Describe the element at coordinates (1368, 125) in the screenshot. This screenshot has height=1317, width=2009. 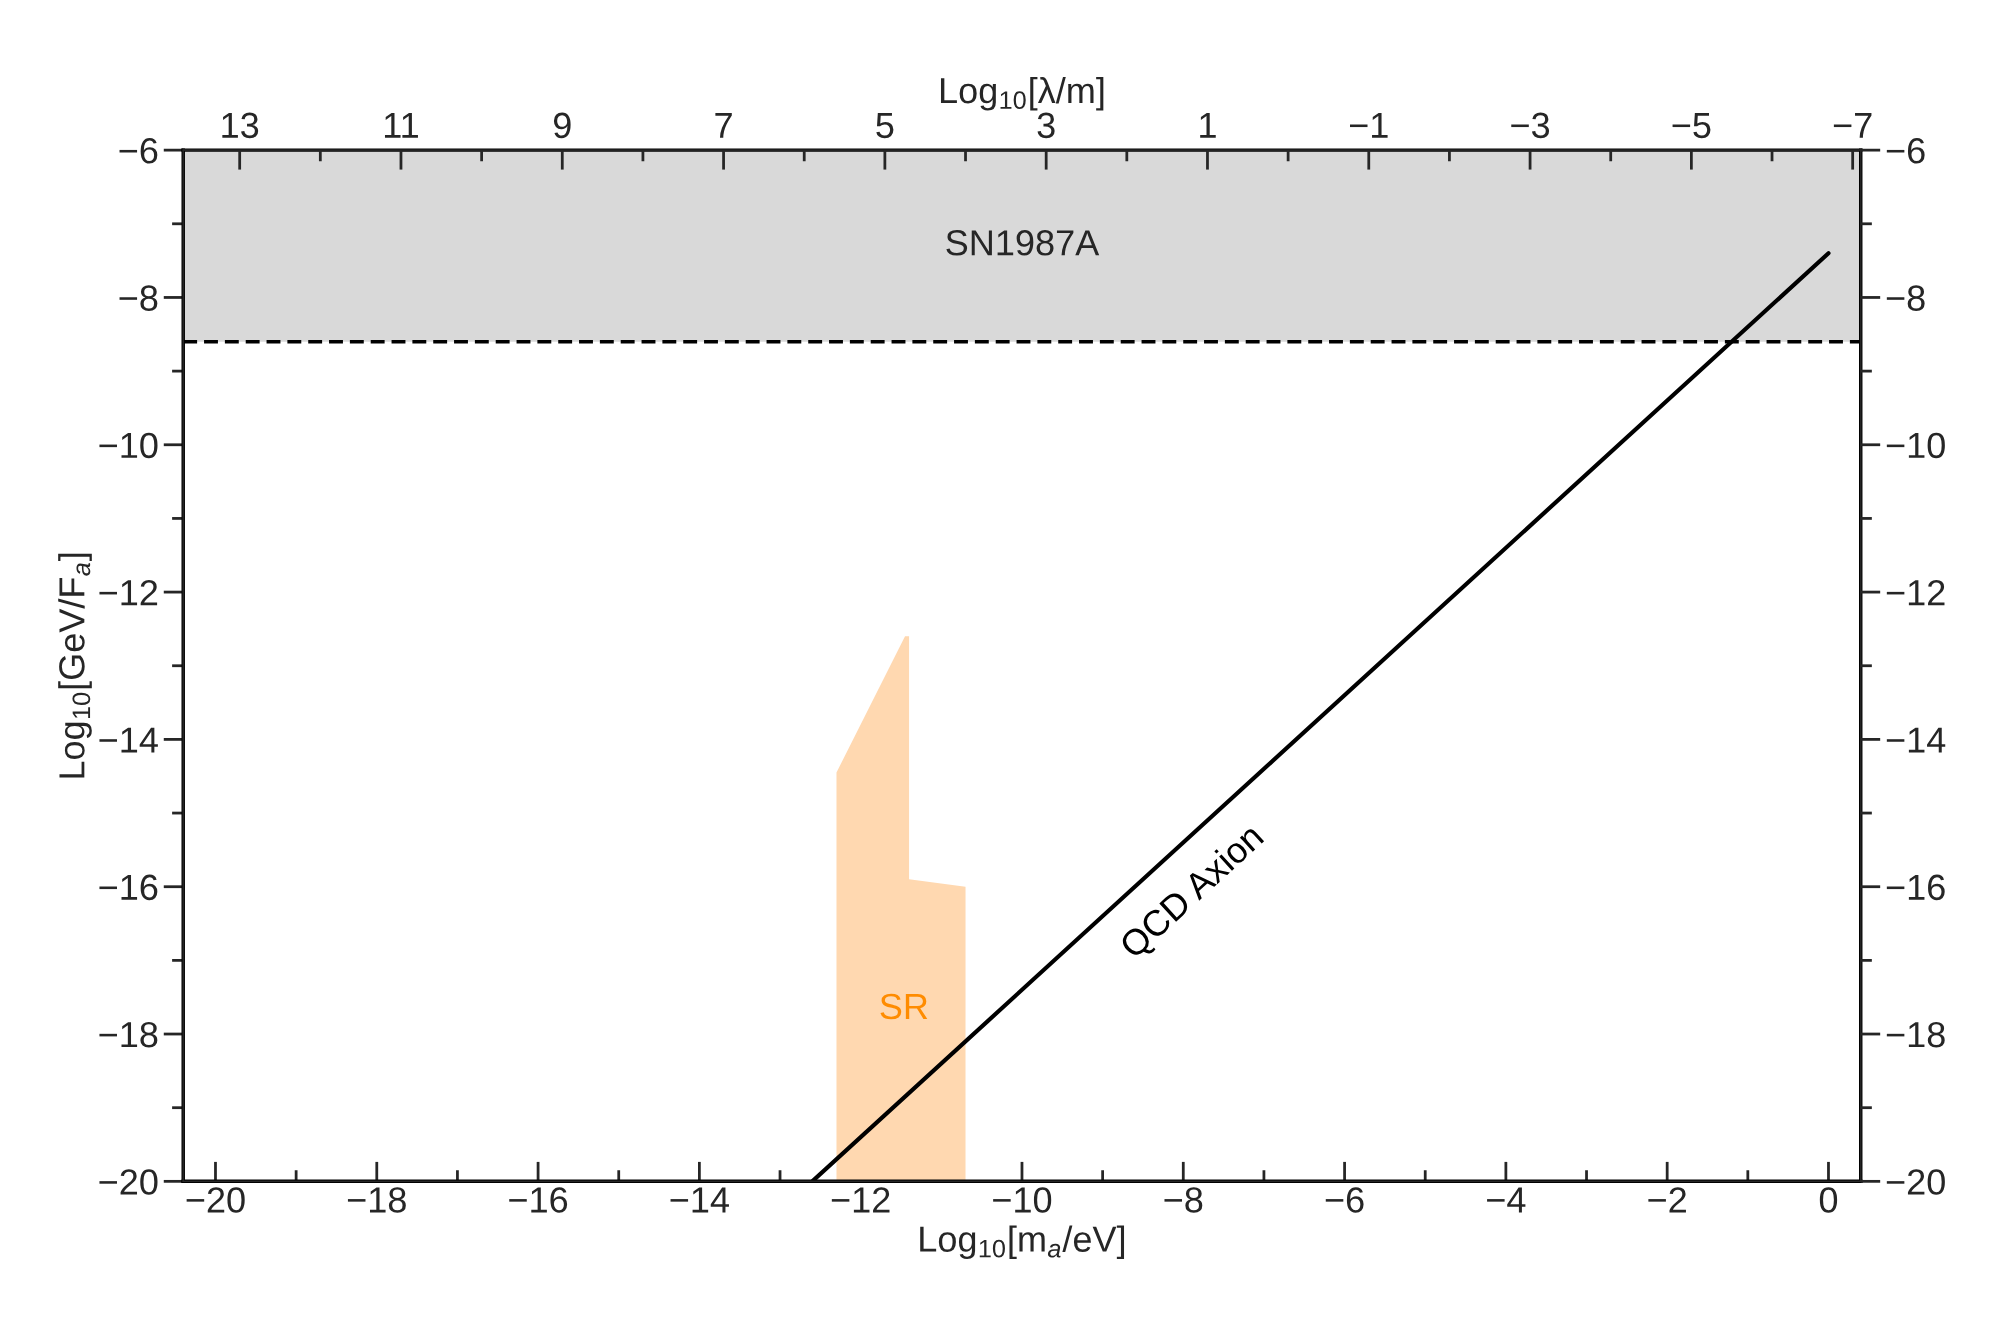
I see `x2-tick-label: −1` at that location.